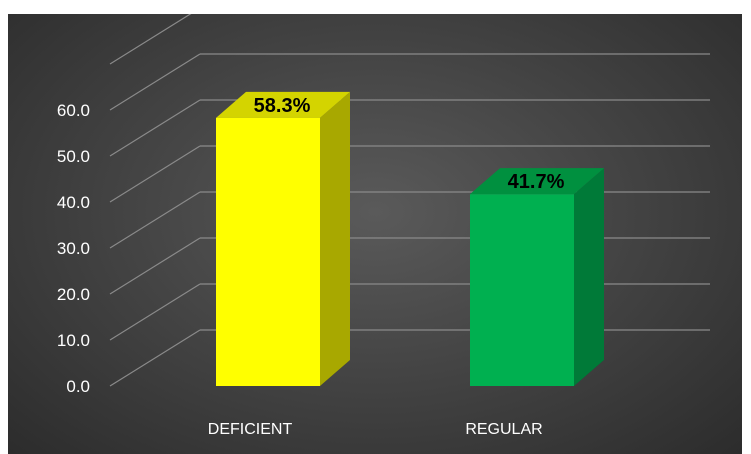  I want to click on bar-regular, so click(537, 277).